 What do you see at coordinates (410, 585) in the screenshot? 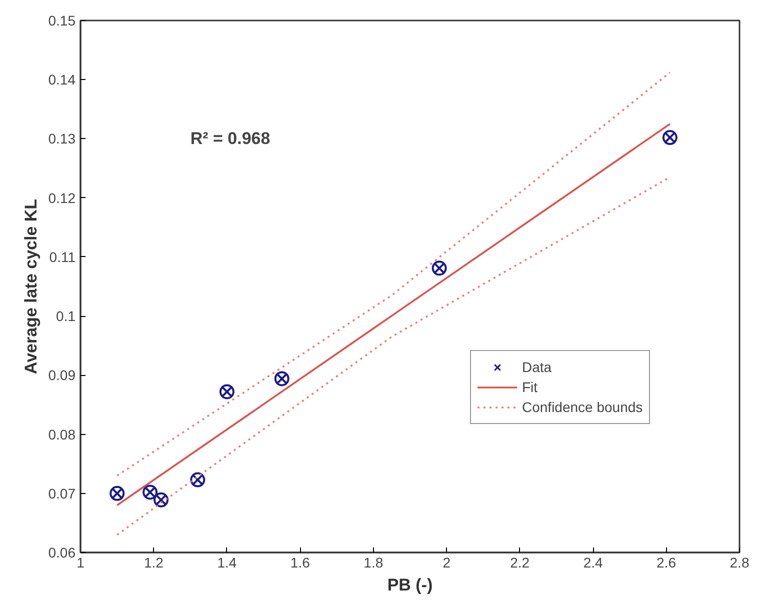
I see `x-axis-title: PB (-)` at bounding box center [410, 585].